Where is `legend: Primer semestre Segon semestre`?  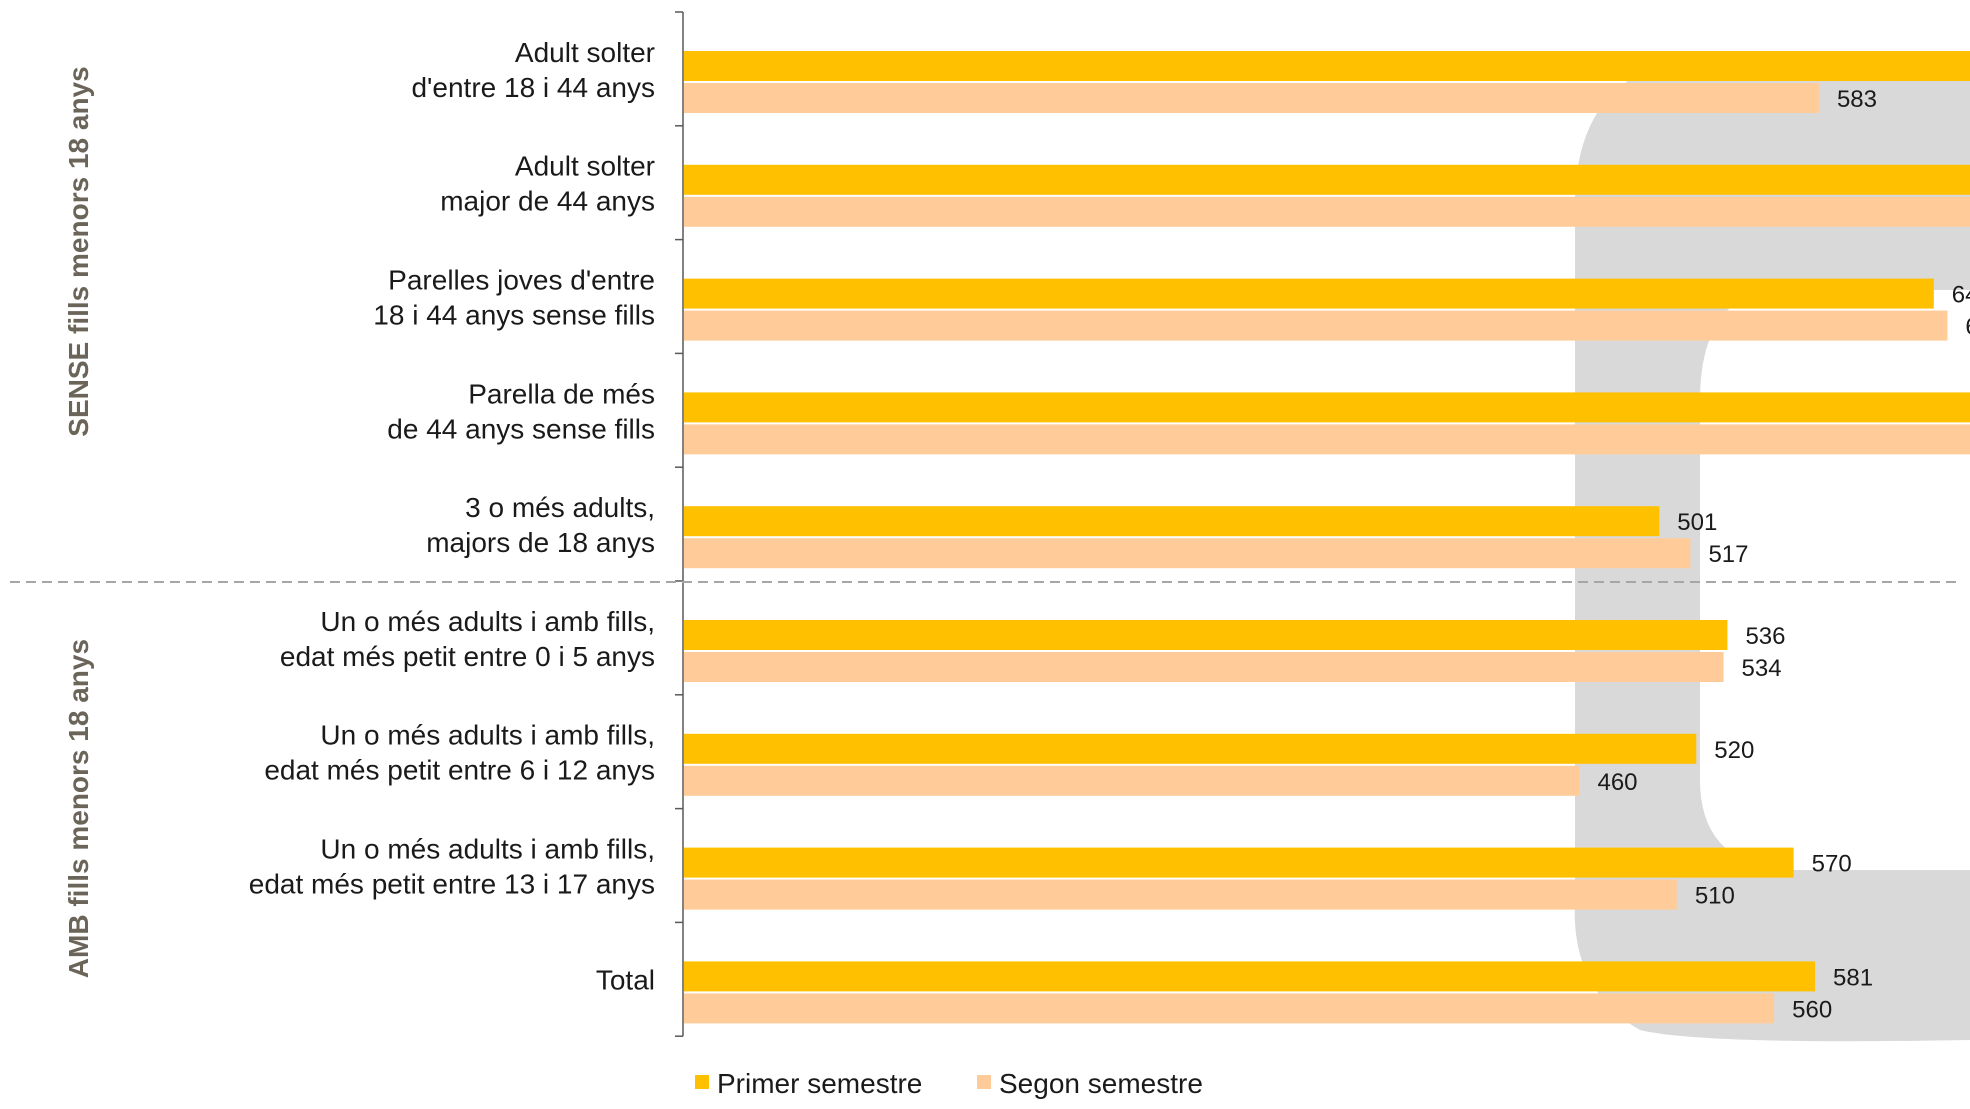 legend: Primer semestre Segon semestre is located at coordinates (949, 1083).